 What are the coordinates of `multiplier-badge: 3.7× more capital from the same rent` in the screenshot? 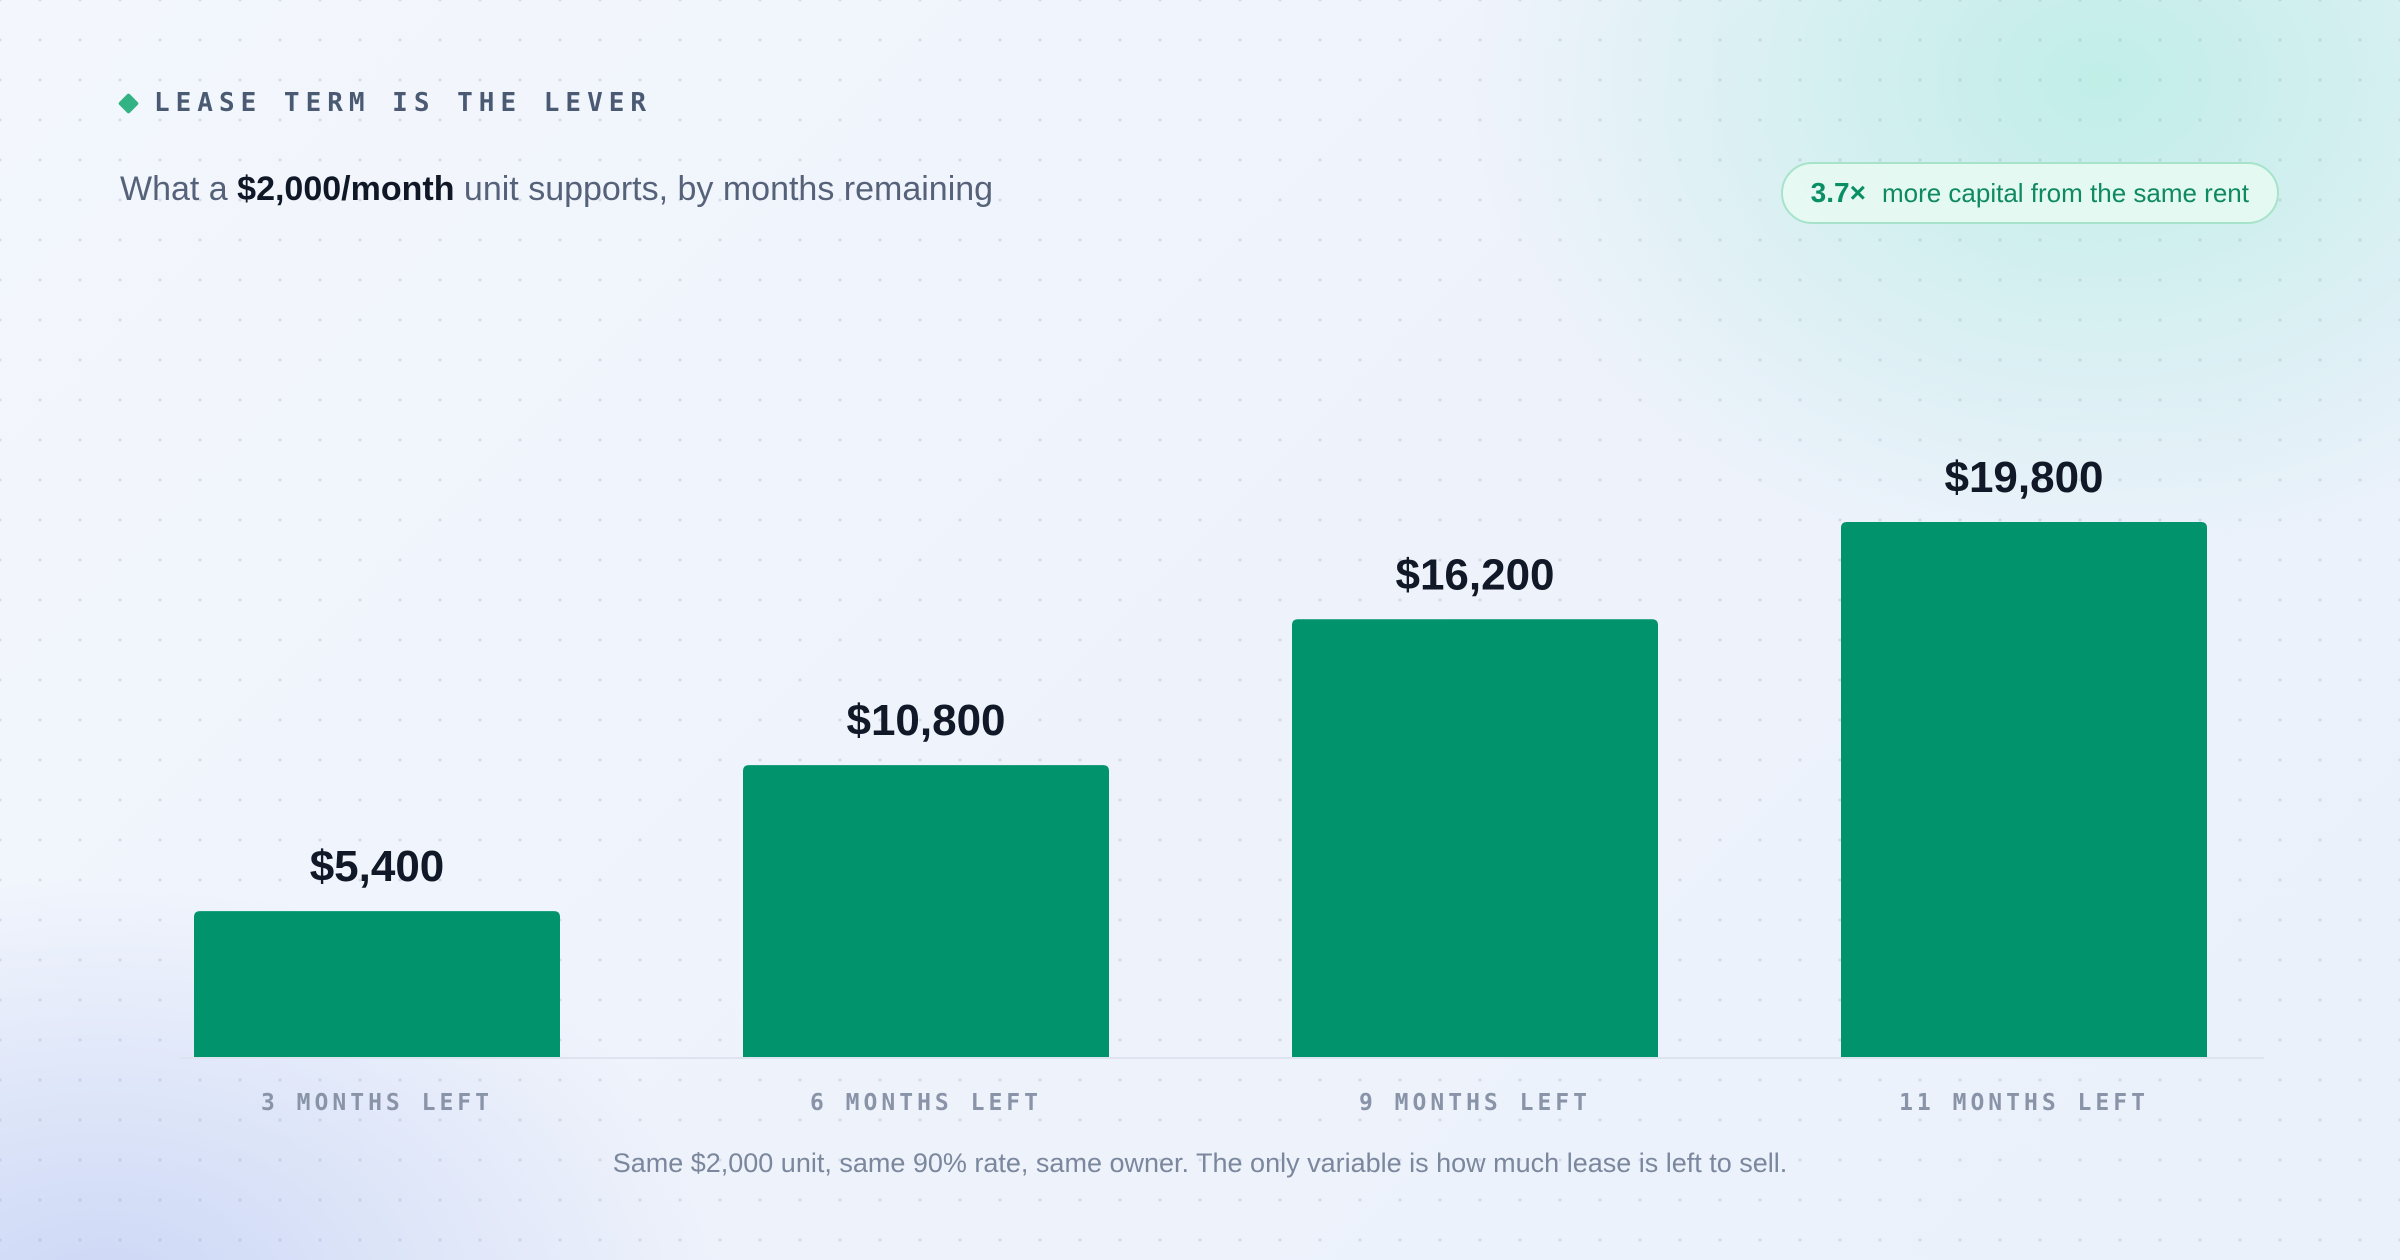 It's located at (2029, 193).